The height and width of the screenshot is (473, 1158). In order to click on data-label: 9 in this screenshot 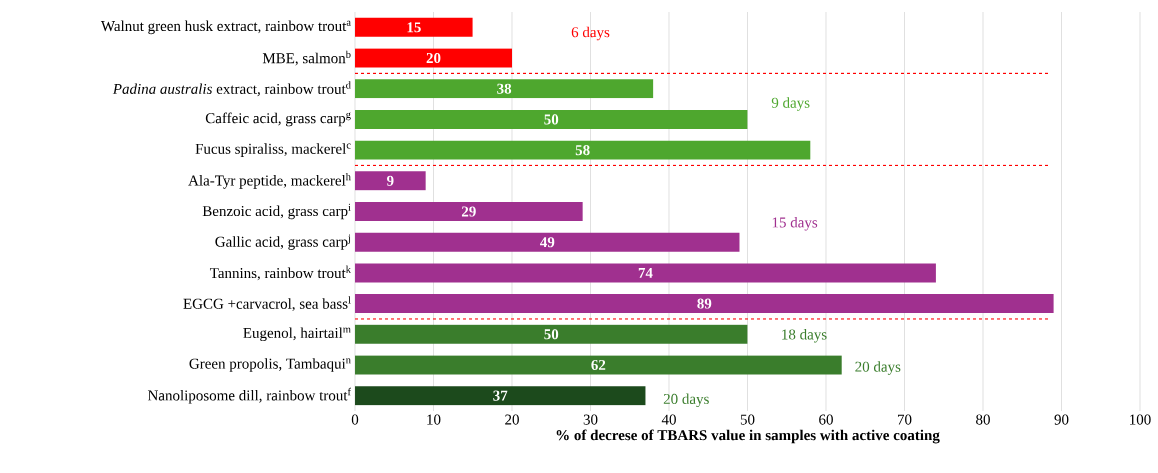, I will do `click(390, 180)`.